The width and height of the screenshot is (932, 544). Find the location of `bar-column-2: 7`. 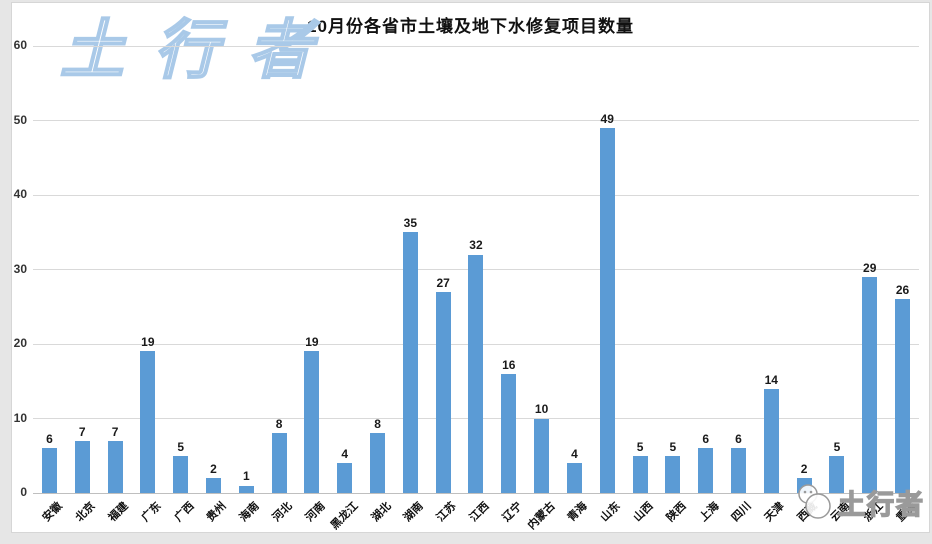

bar-column-2: 7 is located at coordinates (115, 269).